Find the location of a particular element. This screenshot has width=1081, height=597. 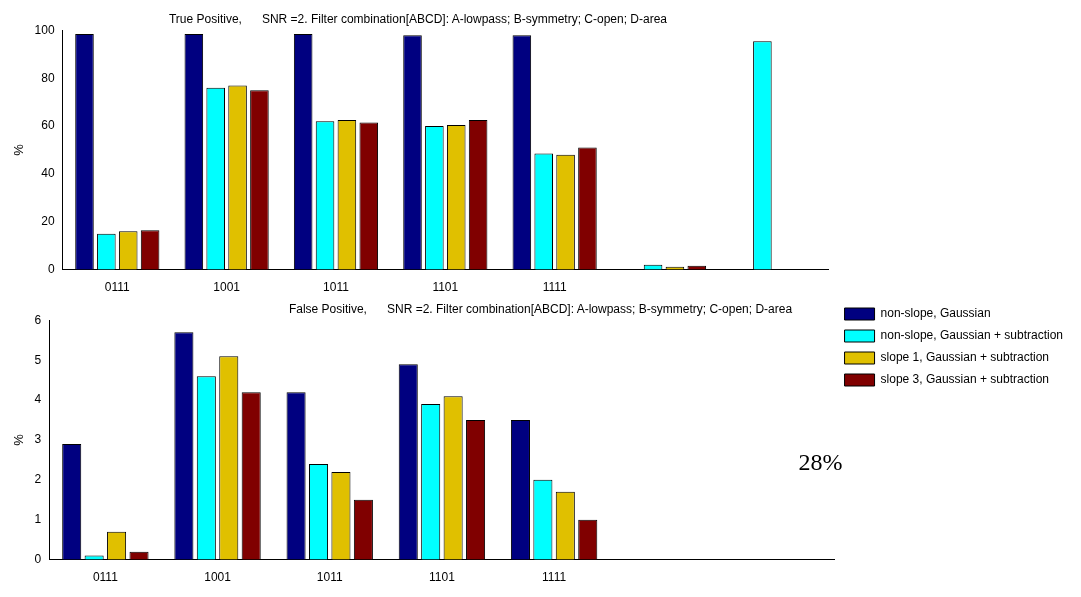

legend-label: slope 1, Gaussian + subtraction is located at coordinates (964, 357).